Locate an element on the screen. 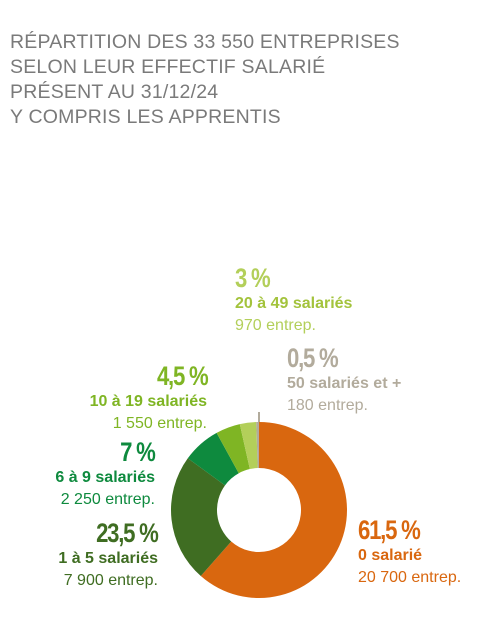 Image resolution: width=500 pixels, height=624 pixels. percent-label: 0,5 % is located at coordinates (313, 358).